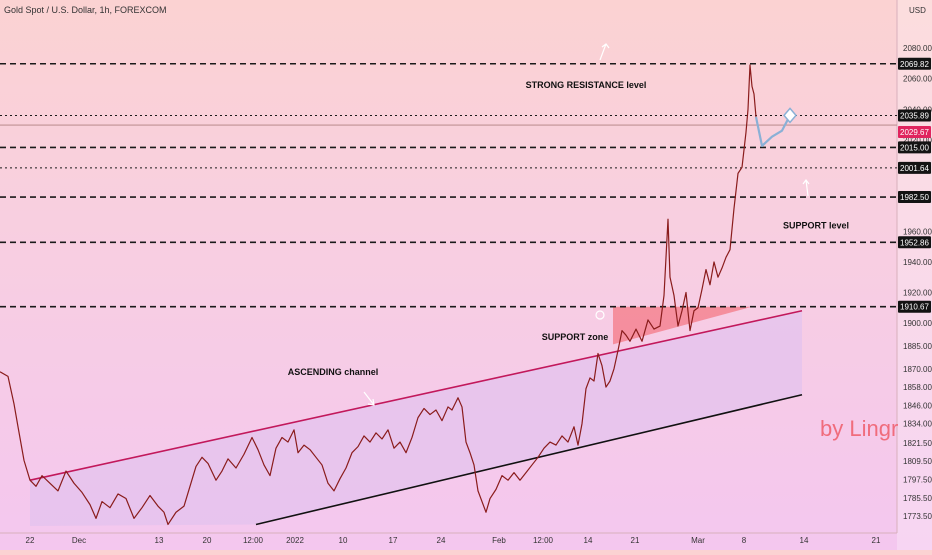  Describe the element at coordinates (698, 540) in the screenshot. I see `time-tick-label: Mar` at that location.